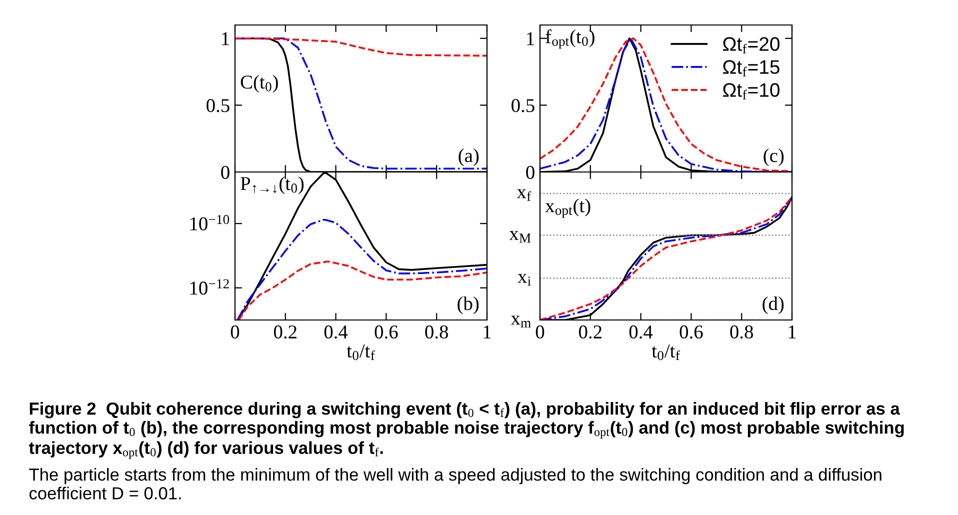 This screenshot has height=515, width=958. I want to click on ref-line-label: x$_{m}$, so click(520, 322).